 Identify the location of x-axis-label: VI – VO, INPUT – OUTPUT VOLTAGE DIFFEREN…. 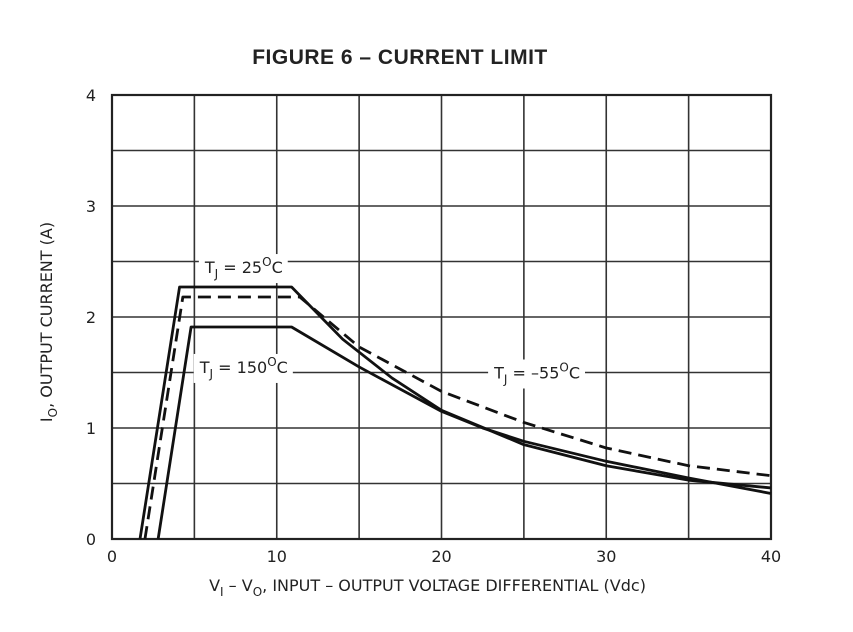
(427, 587).